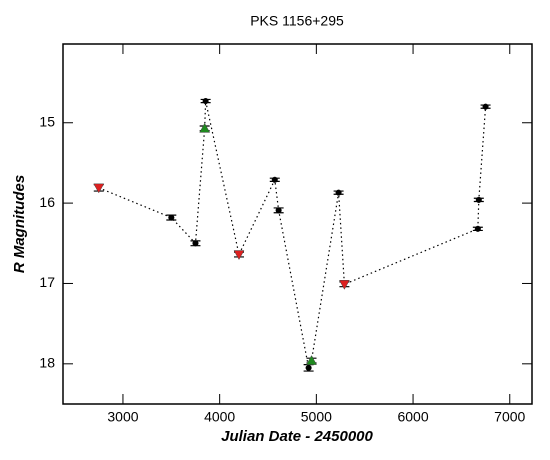 The width and height of the screenshot is (550, 460). I want to click on y-tick-label: 18, so click(47, 363).